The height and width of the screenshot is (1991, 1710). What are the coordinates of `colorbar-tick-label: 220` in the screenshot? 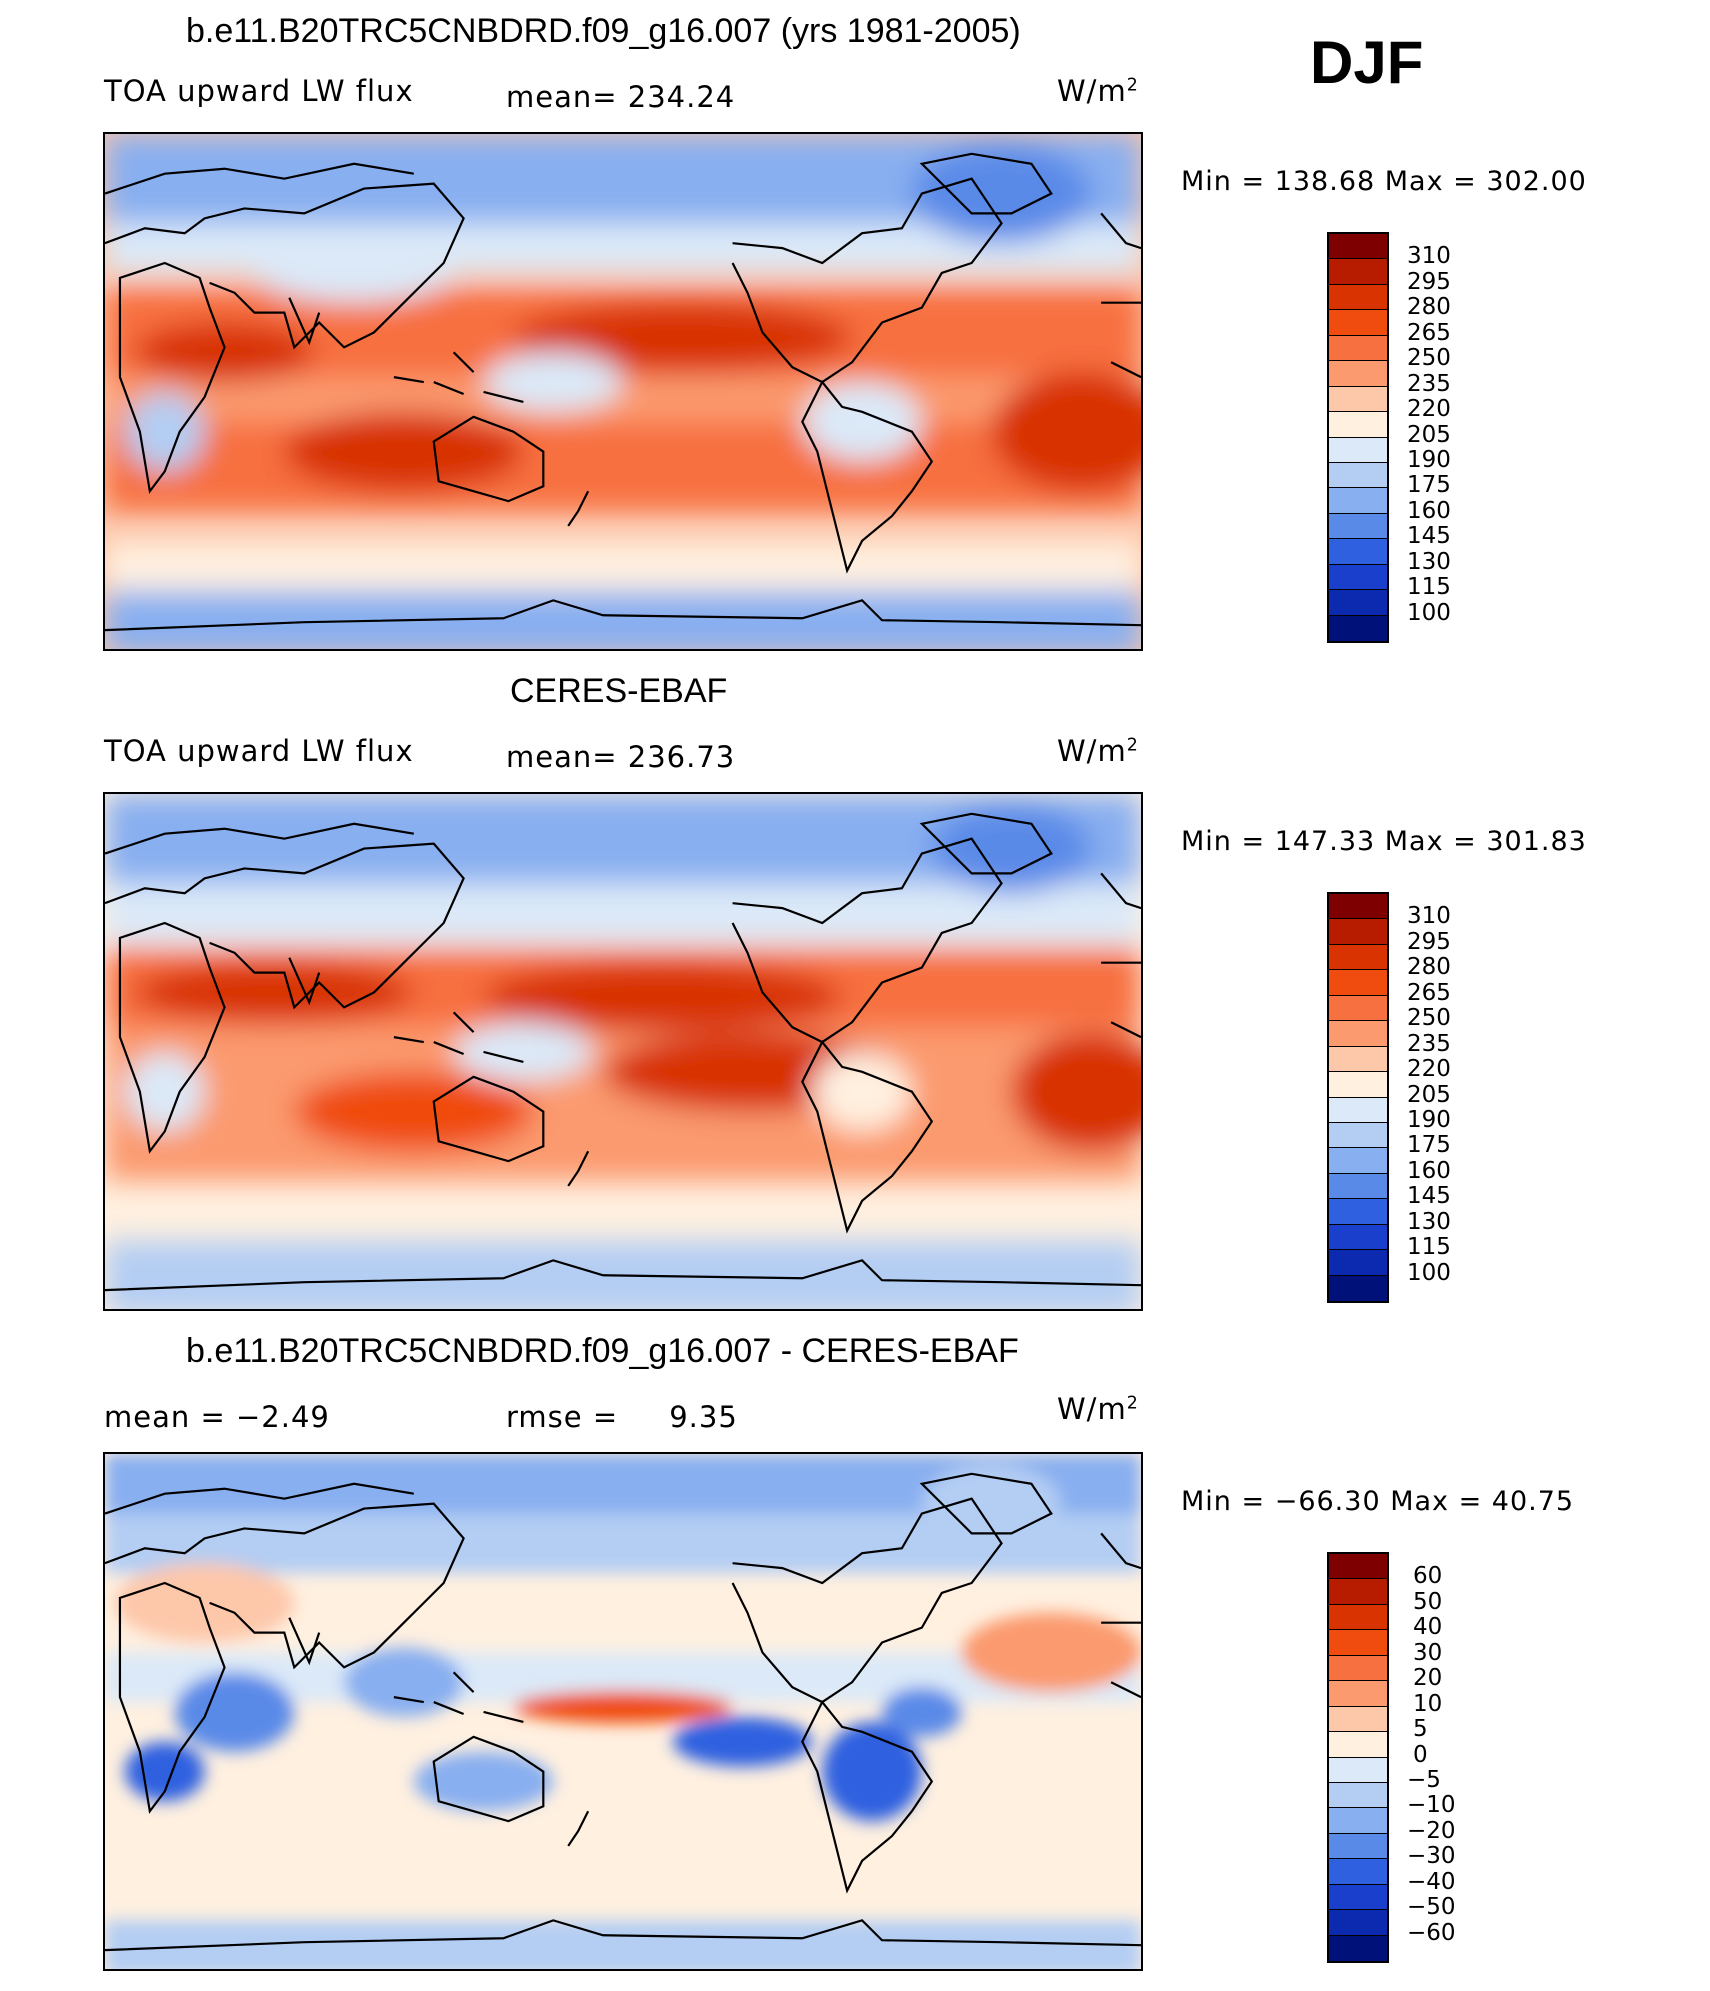 It's located at (1429, 1069).